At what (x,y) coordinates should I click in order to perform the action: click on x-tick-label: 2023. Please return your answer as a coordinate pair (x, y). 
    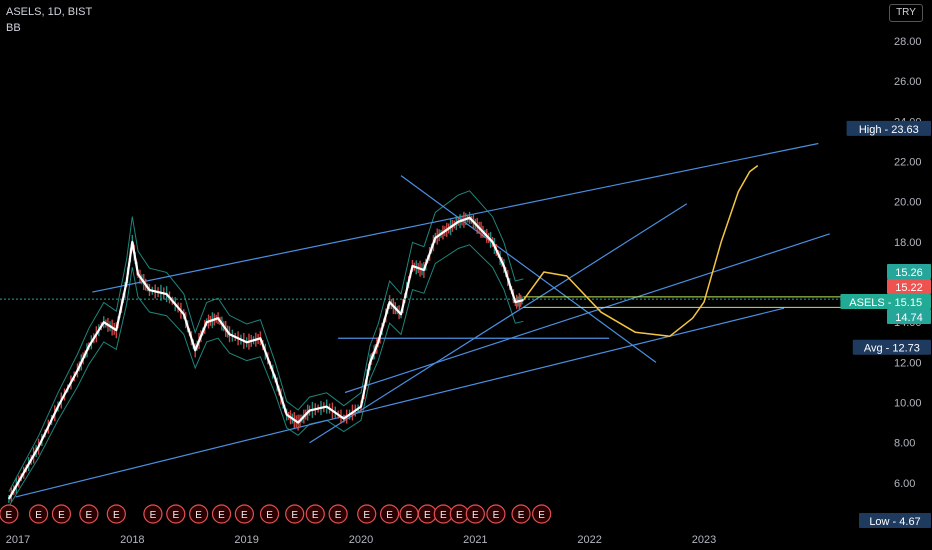
    Looking at the image, I should click on (704, 540).